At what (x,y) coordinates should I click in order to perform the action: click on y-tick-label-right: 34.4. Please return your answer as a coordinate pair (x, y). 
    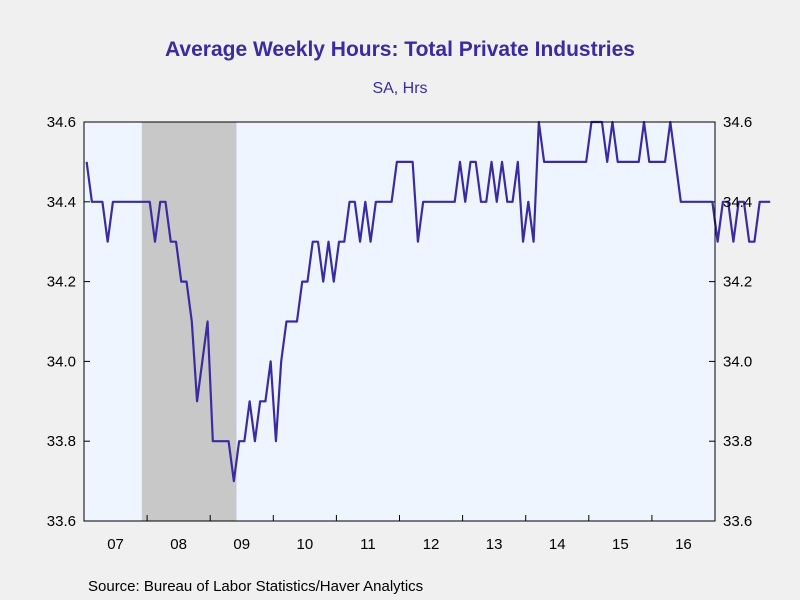
    Looking at the image, I should click on (737, 202).